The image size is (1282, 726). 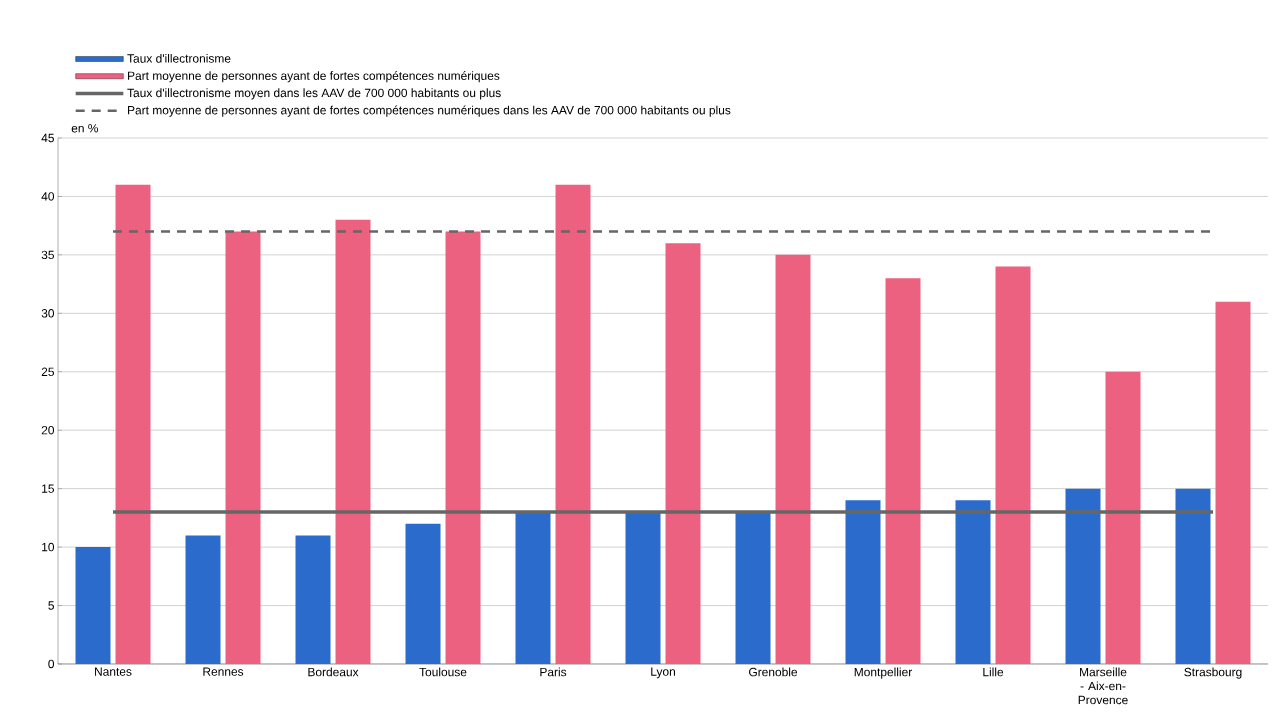 What do you see at coordinates (47, 371) in the screenshot?
I see `y-tick-label: 25` at bounding box center [47, 371].